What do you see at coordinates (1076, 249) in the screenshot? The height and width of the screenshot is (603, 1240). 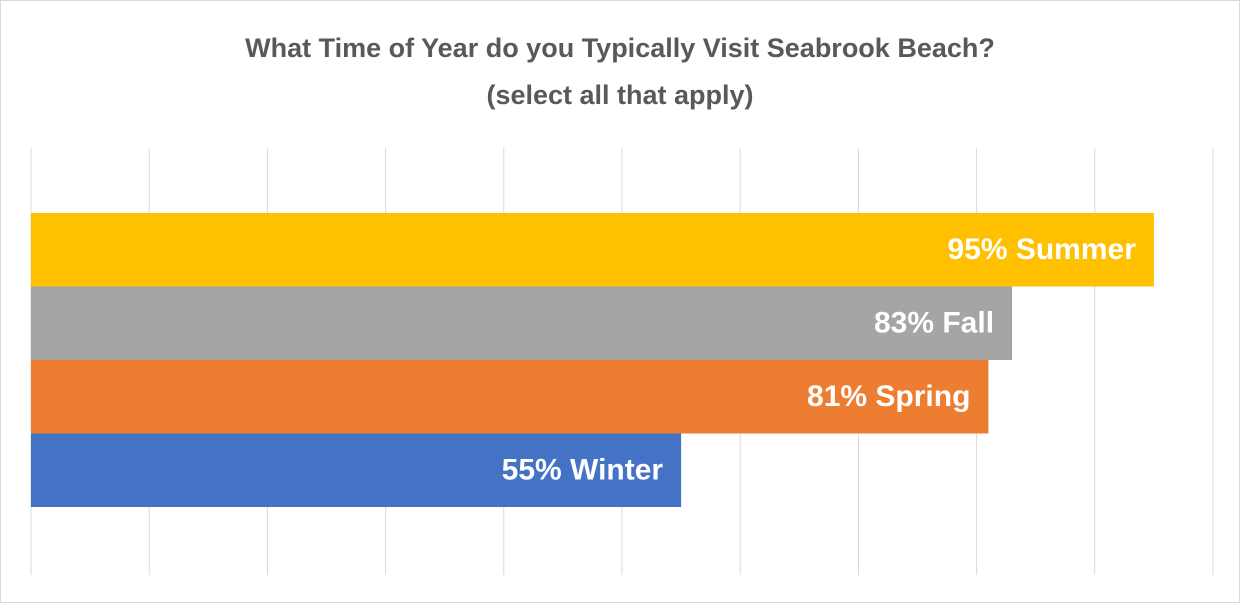 I see `category-label: Summer` at bounding box center [1076, 249].